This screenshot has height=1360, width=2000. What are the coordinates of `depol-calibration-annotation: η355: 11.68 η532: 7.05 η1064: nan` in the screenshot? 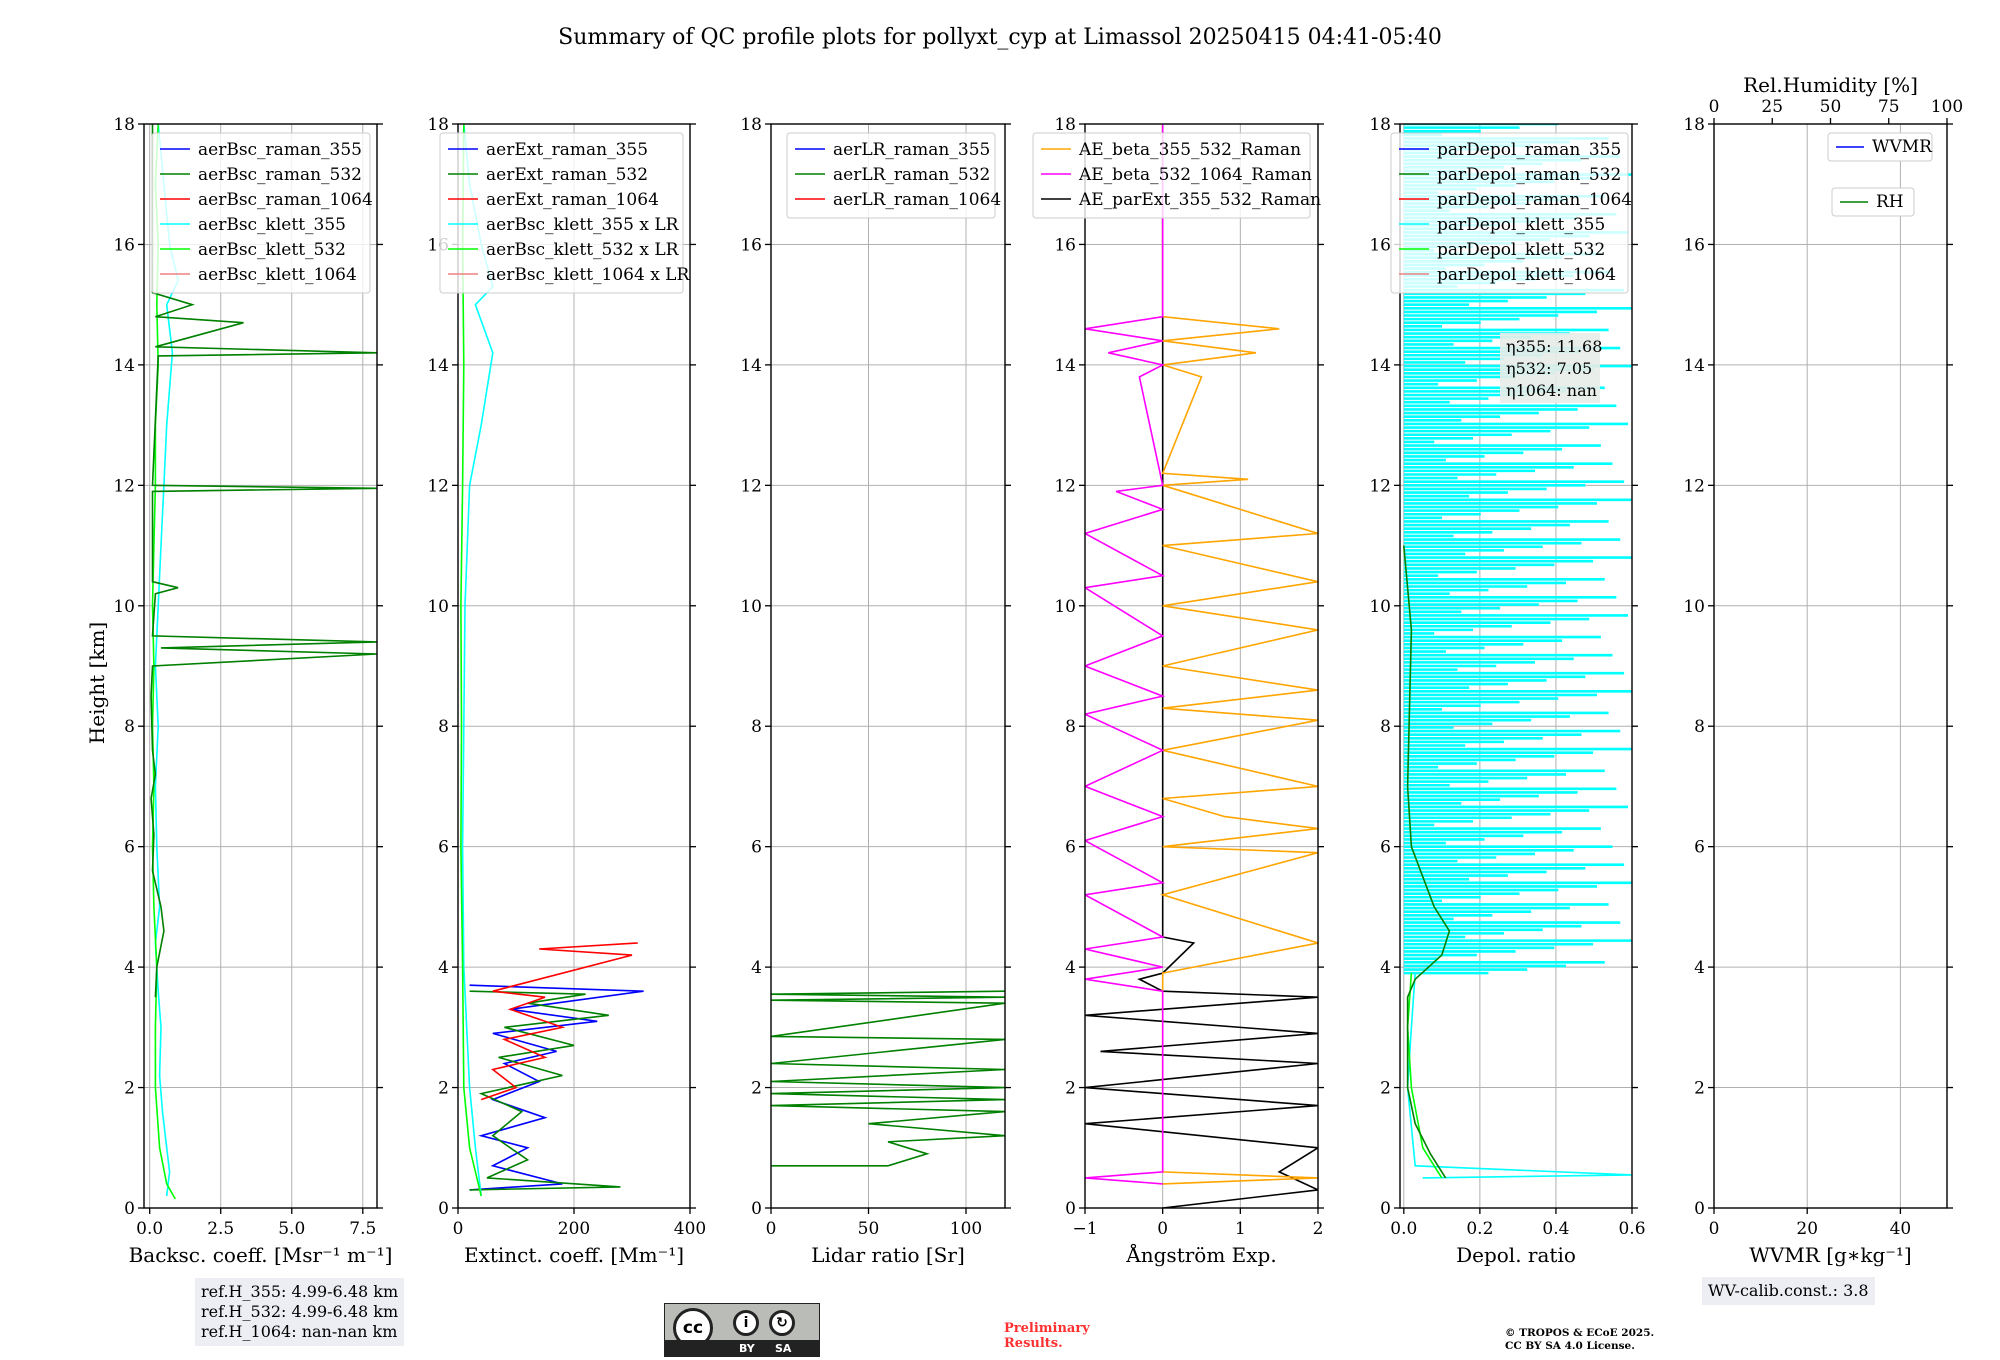 It's located at (1551, 368).